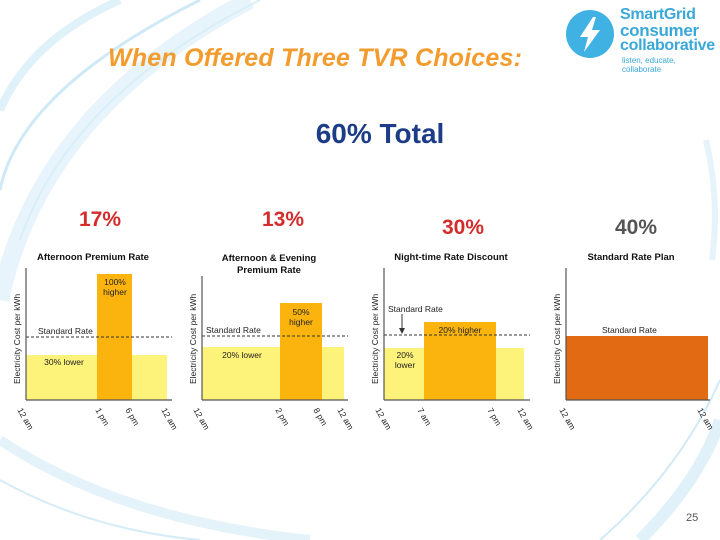 This screenshot has height=540, width=720. What do you see at coordinates (301, 351) in the screenshot?
I see `high-rate-bar` at bounding box center [301, 351].